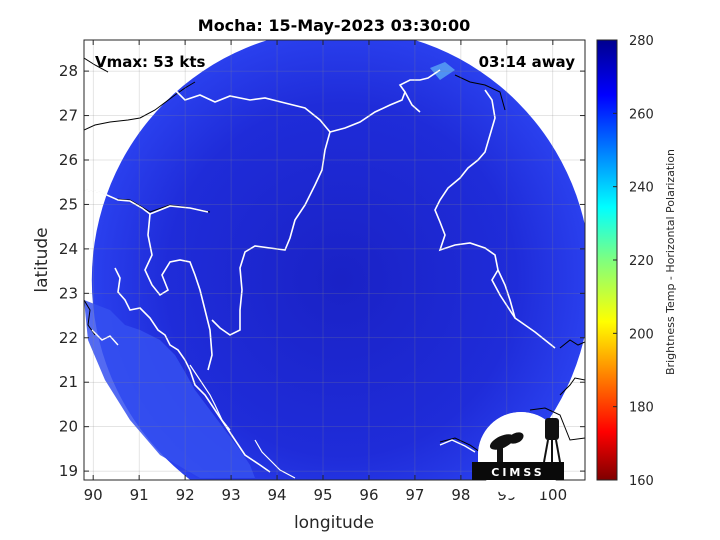 This screenshot has height=540, width=720. Describe the element at coordinates (68, 382) in the screenshot. I see `y-tick-label: 21` at that location.